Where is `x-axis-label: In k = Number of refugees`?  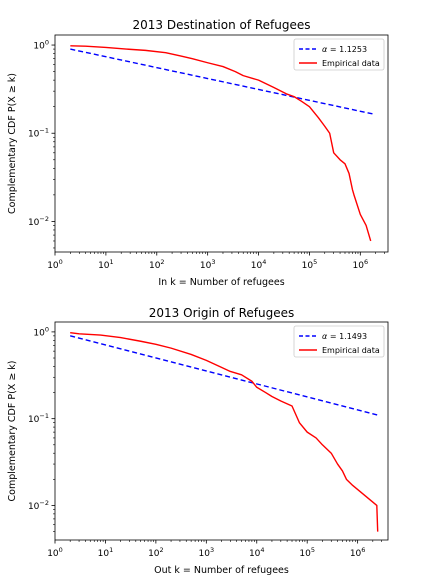
x-axis-label: In k = Number of refugees is located at coordinates (221, 282).